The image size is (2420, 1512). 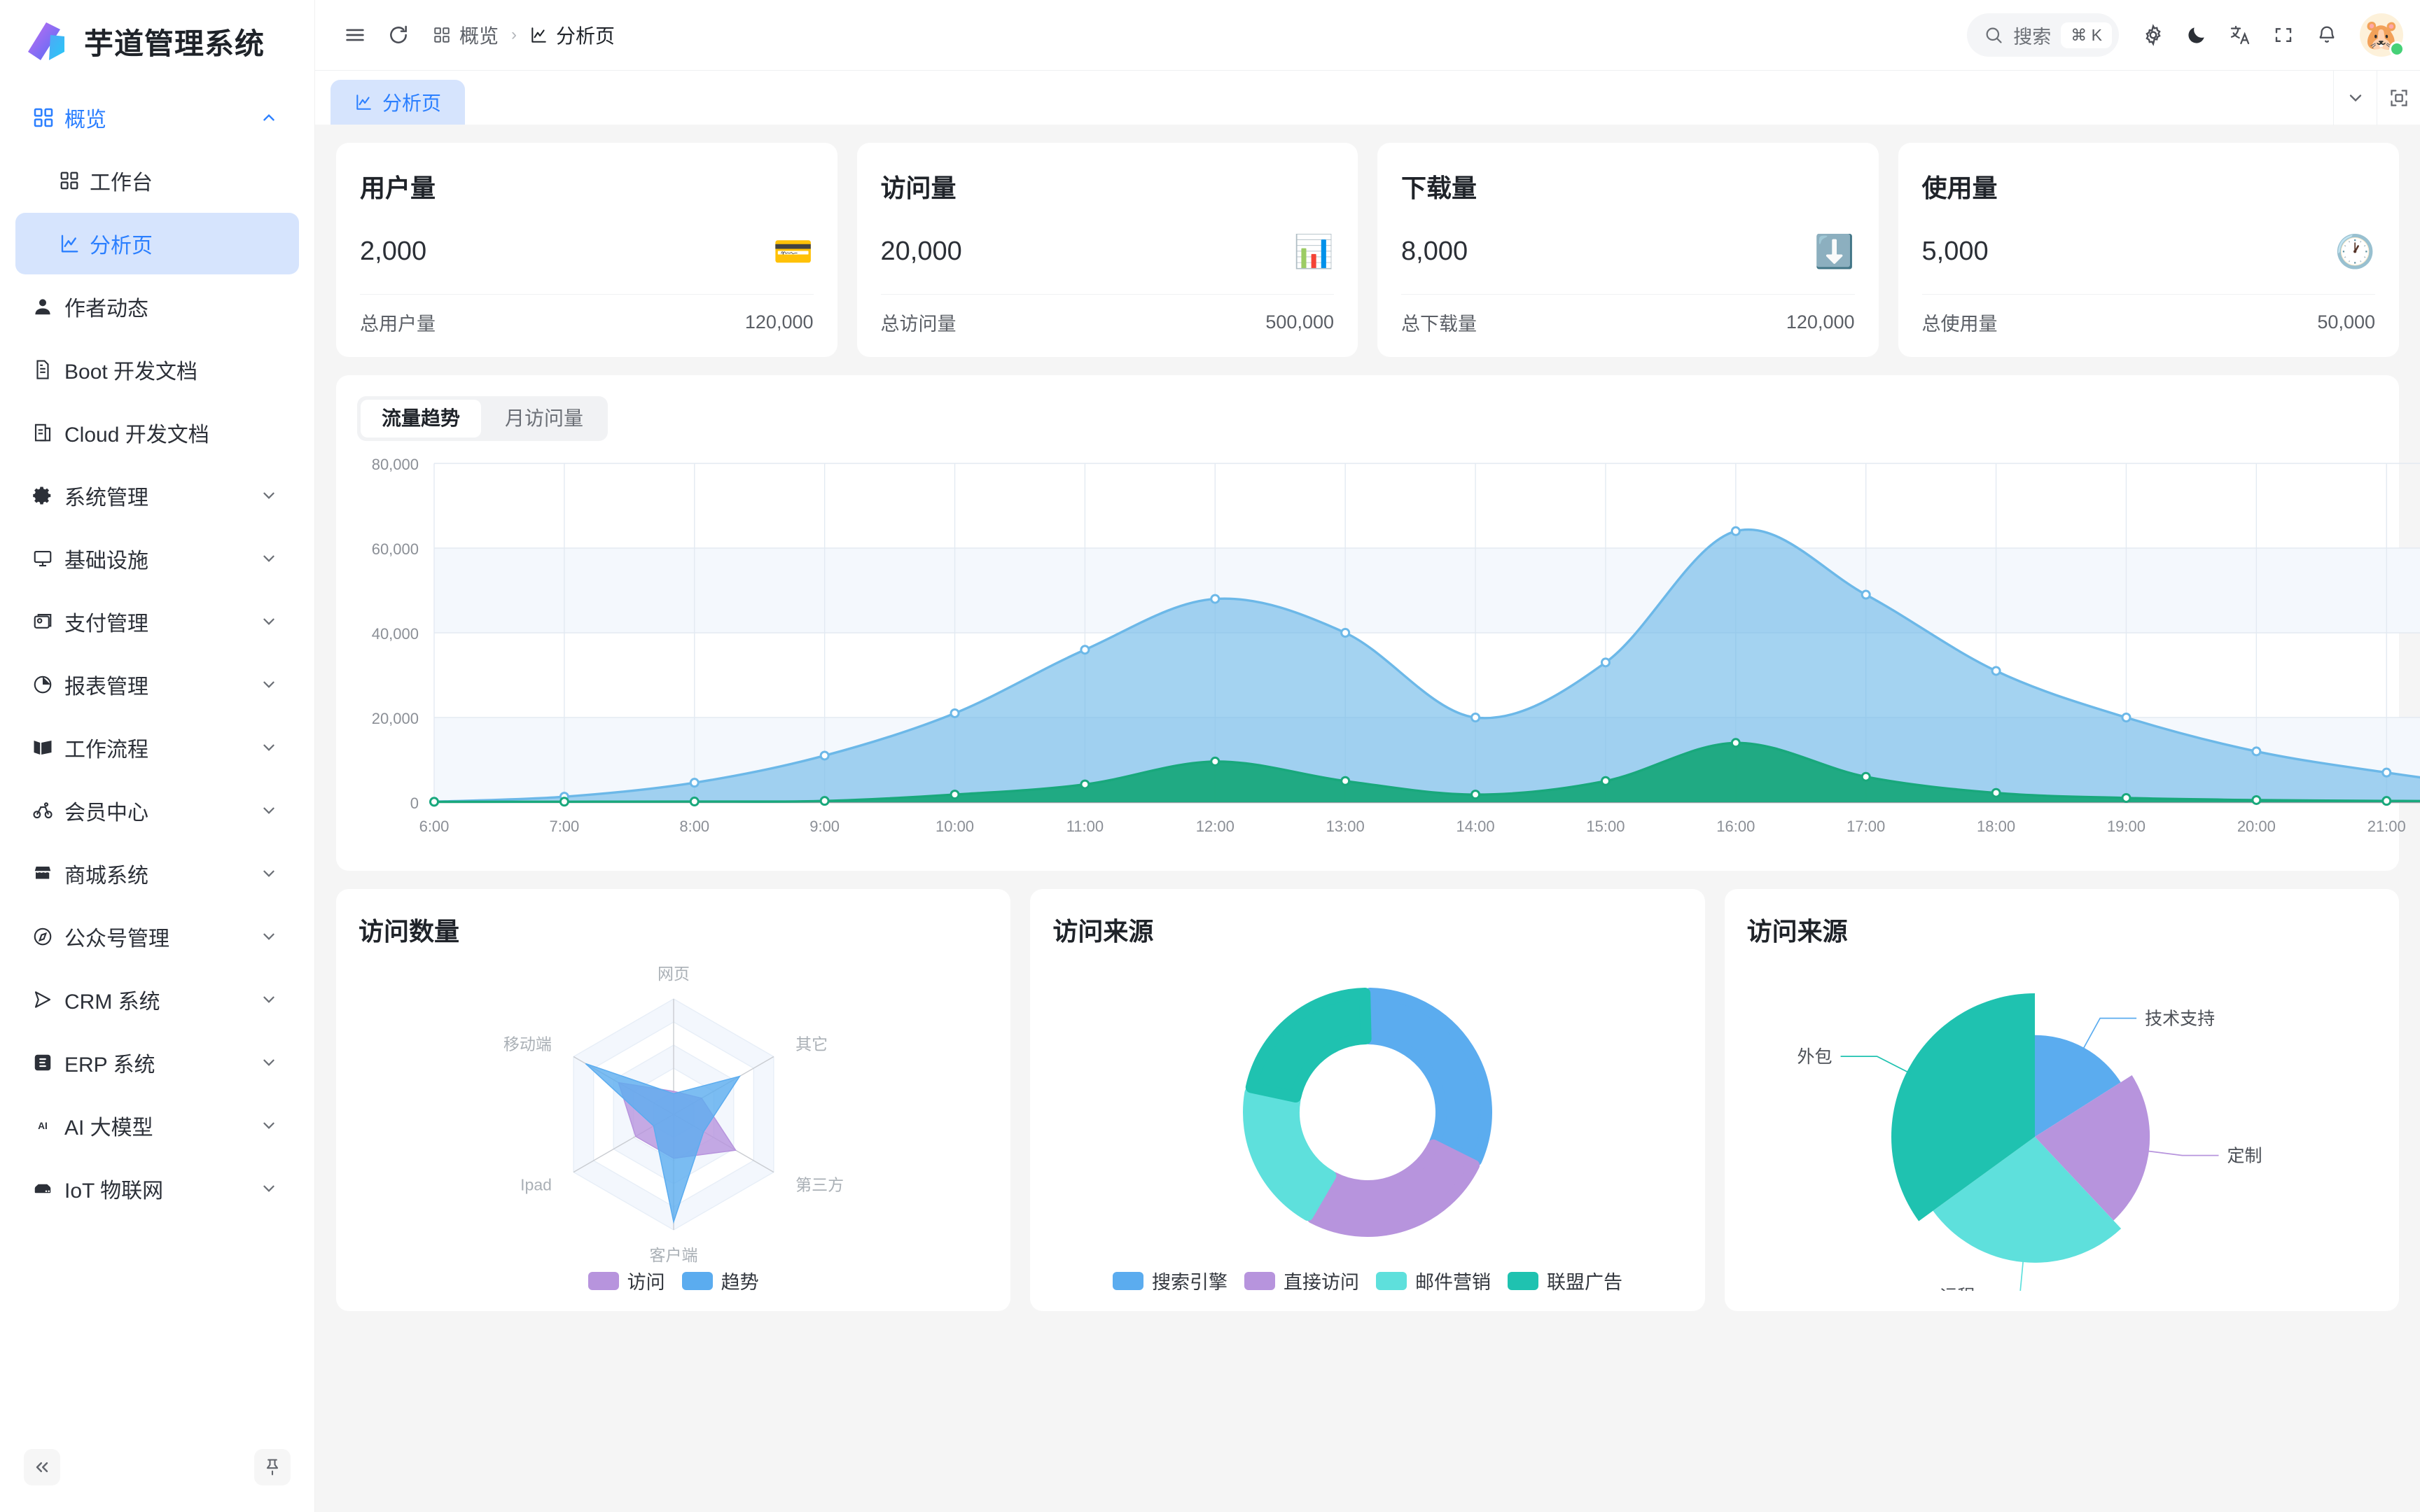 I want to click on sidebar-item-label: 公众号管理, so click(x=117, y=939).